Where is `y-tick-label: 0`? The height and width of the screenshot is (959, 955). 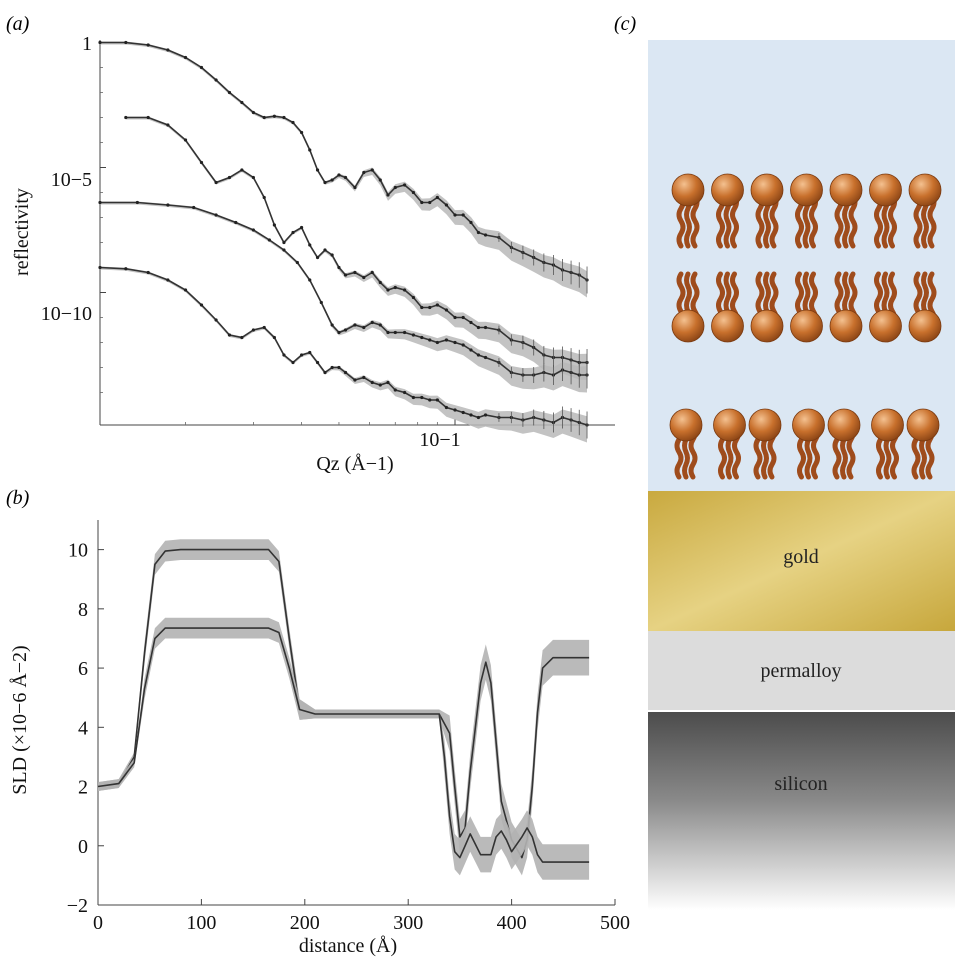
y-tick-label: 0 is located at coordinates (83, 847).